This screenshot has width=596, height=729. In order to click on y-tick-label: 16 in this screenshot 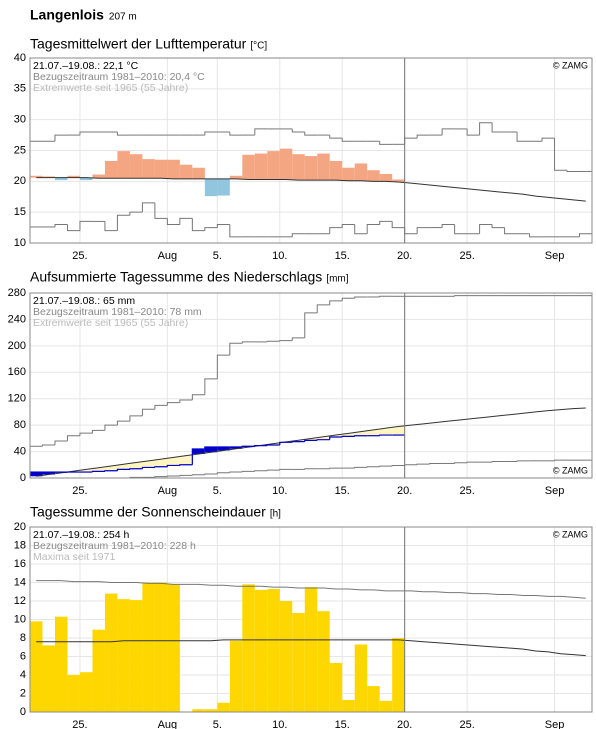, I will do `click(20, 564)`.